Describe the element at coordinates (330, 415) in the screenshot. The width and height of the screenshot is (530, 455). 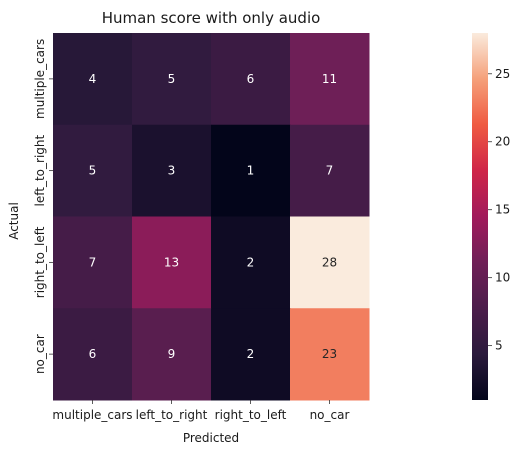
I see `x-tick-label: no_car` at that location.